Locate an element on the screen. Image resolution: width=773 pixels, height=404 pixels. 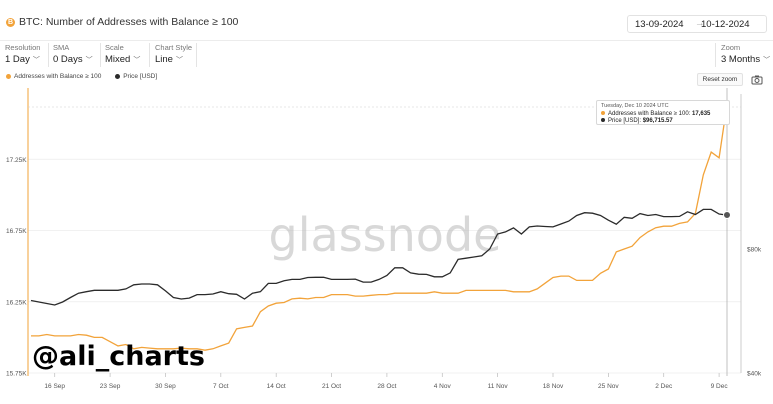
x-tick-label: 28 Oct is located at coordinates (386, 386).